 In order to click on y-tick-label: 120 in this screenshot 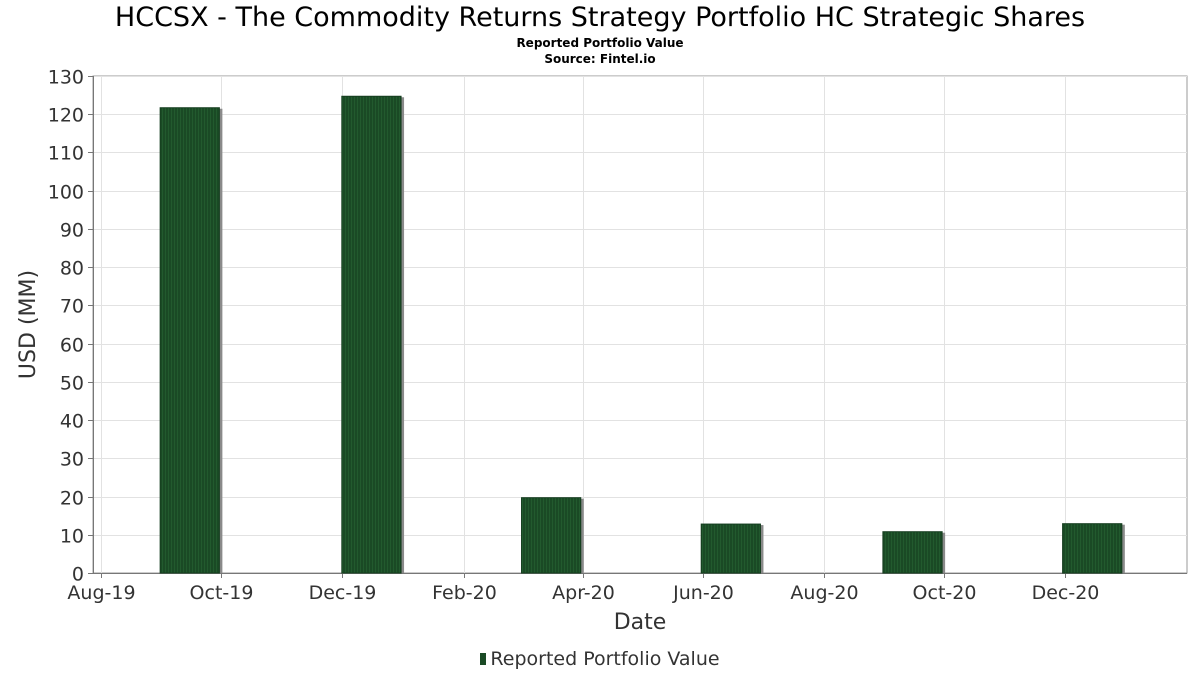, I will do `click(66, 116)`.